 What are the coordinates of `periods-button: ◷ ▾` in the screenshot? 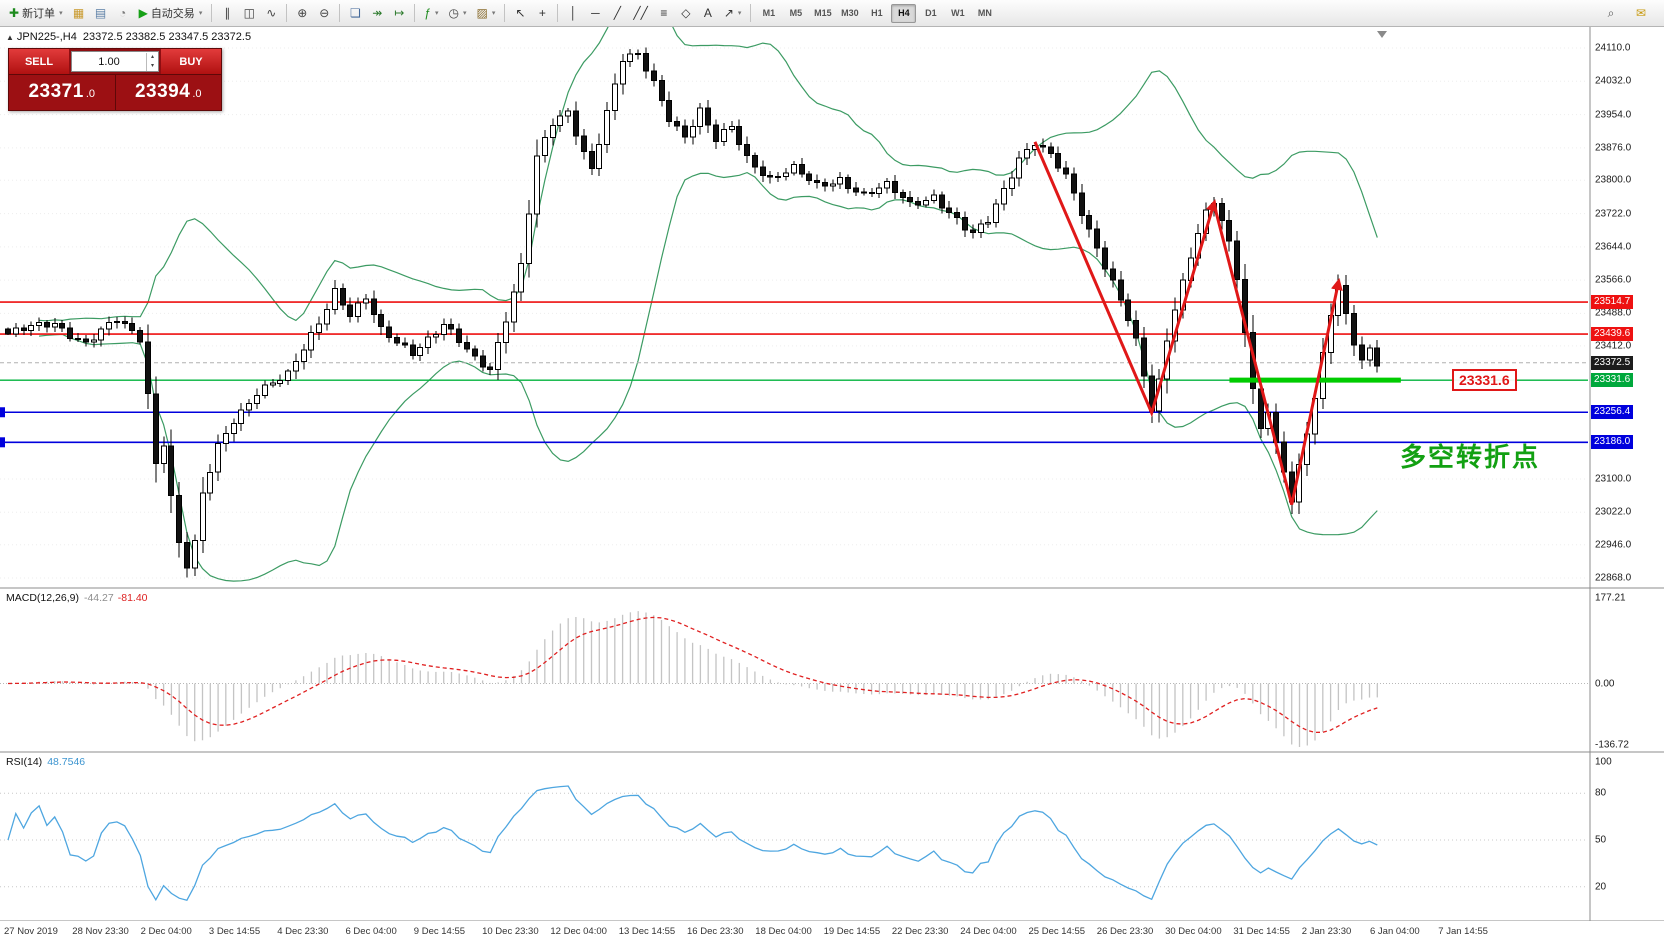 It's located at (458, 13).